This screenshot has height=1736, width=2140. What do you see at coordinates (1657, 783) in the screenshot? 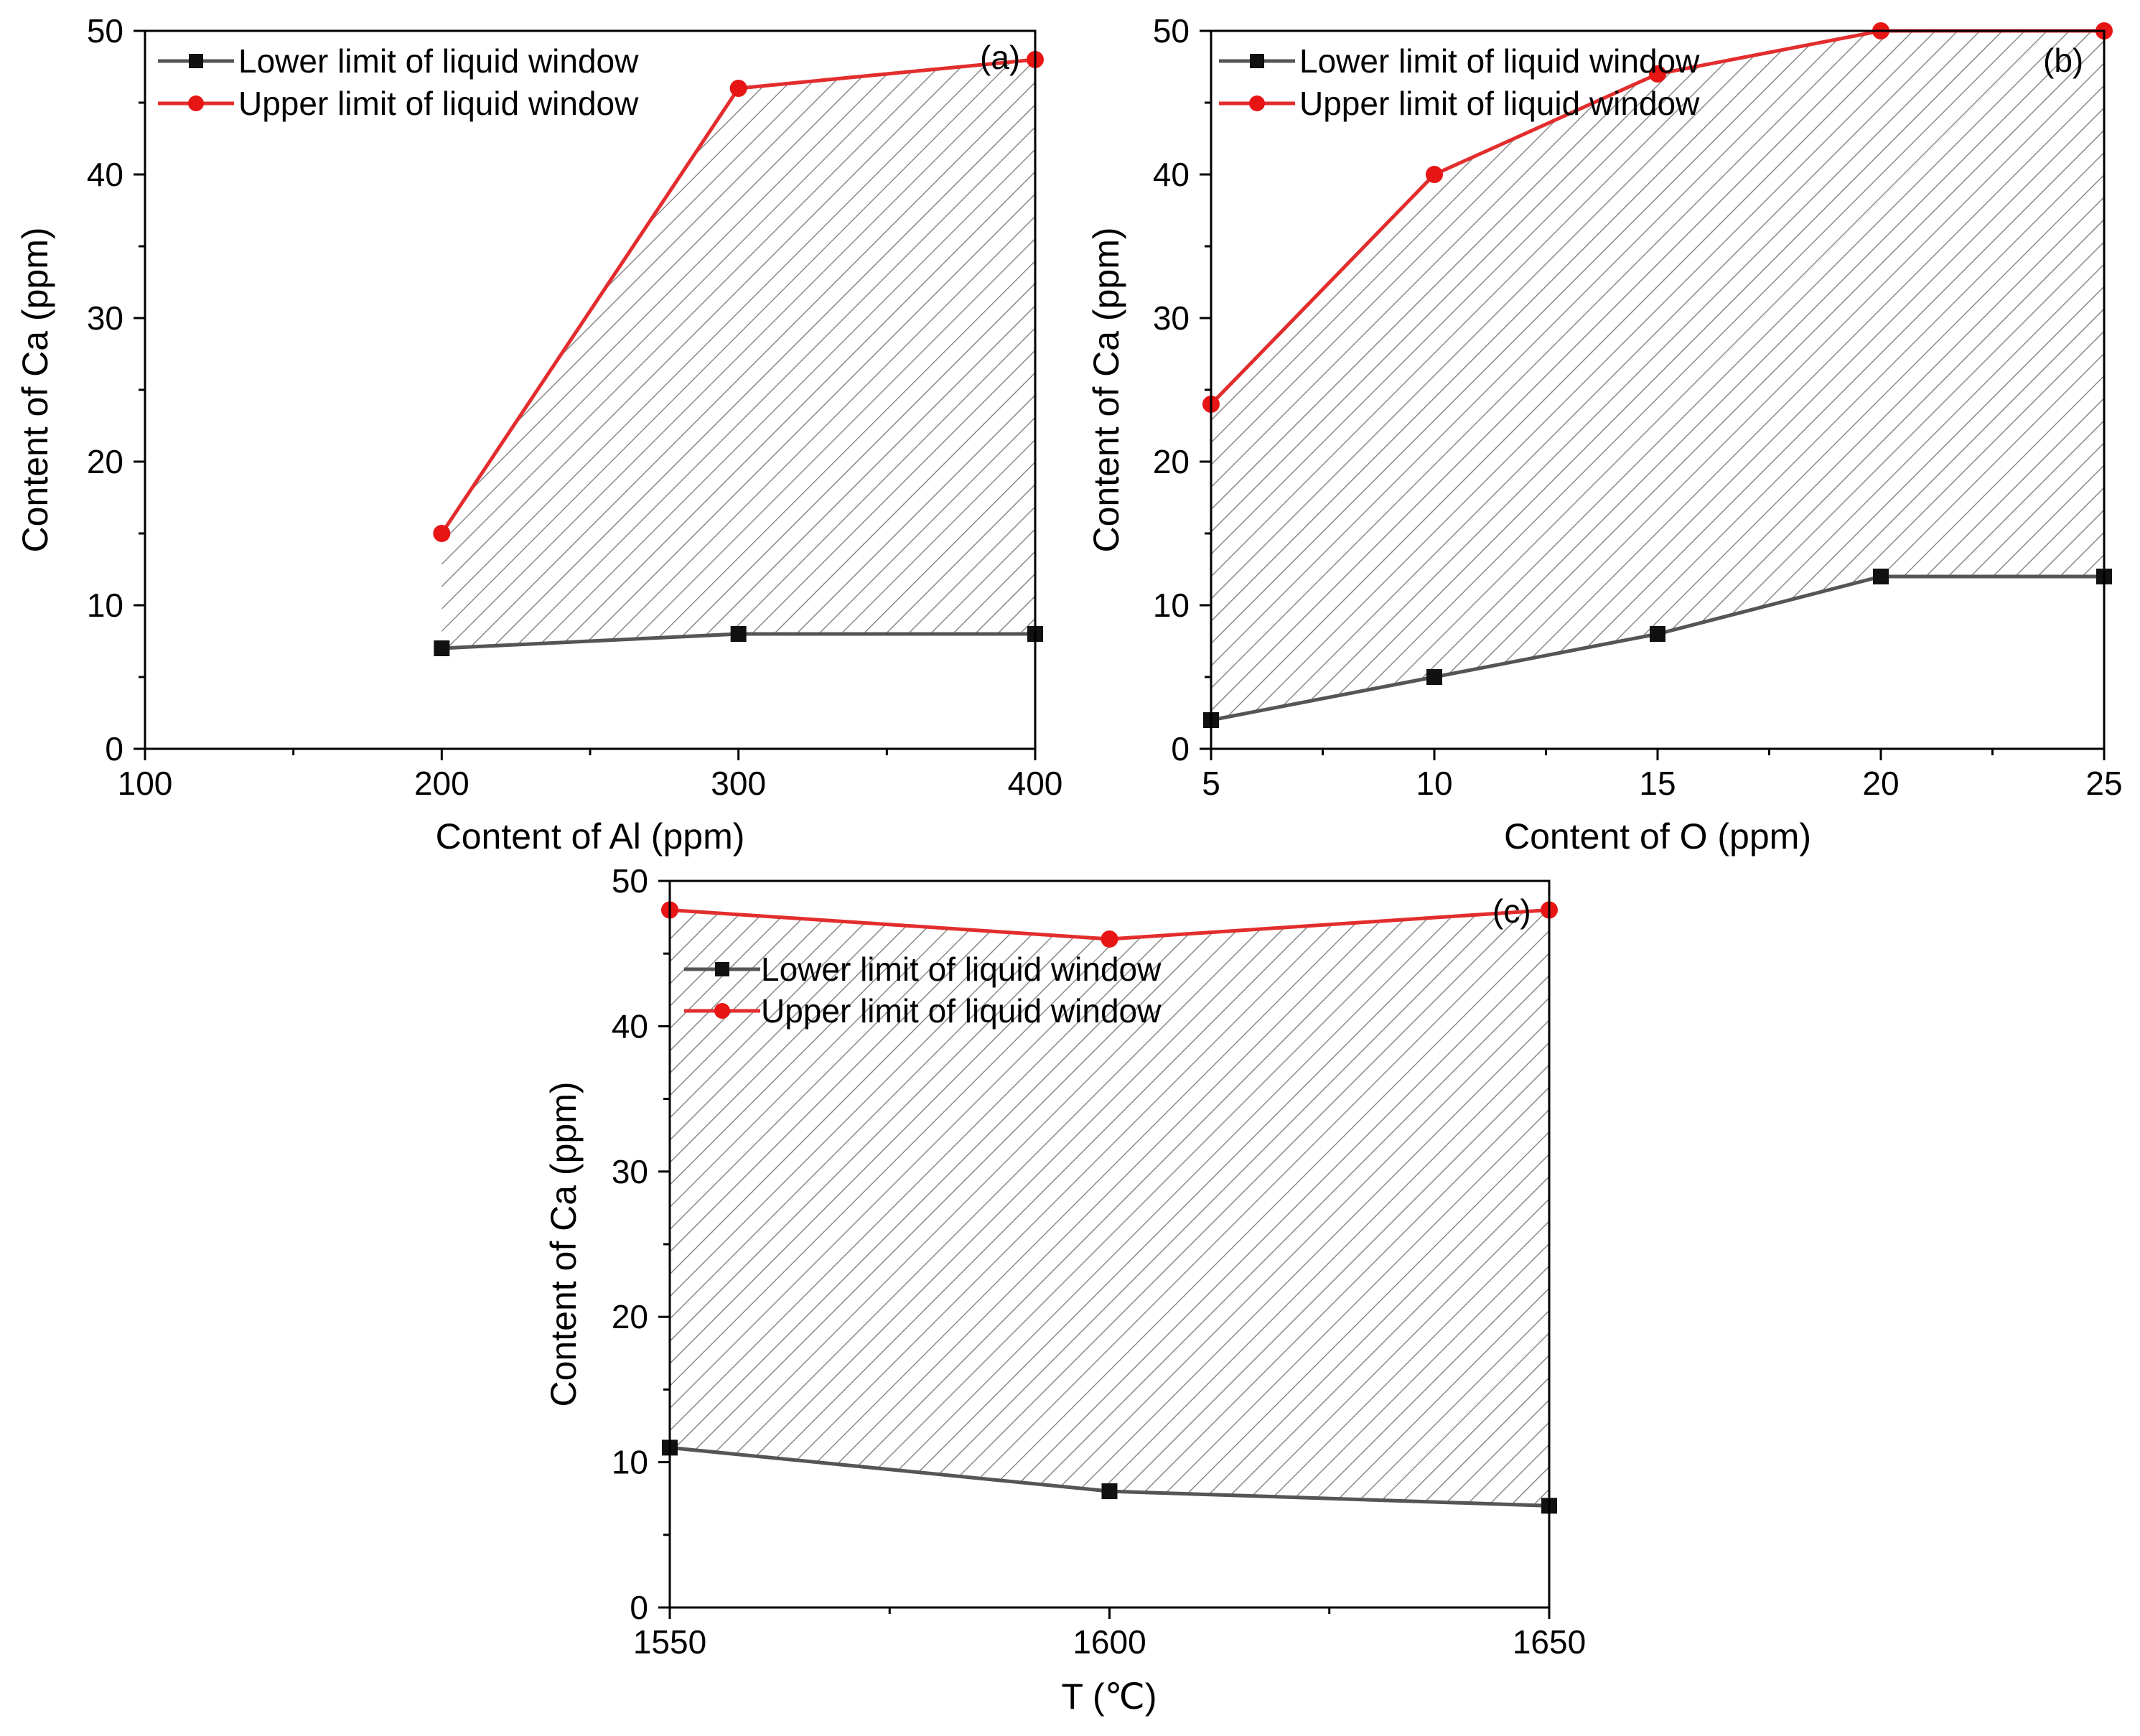
I see `x-tick-label: 15` at bounding box center [1657, 783].